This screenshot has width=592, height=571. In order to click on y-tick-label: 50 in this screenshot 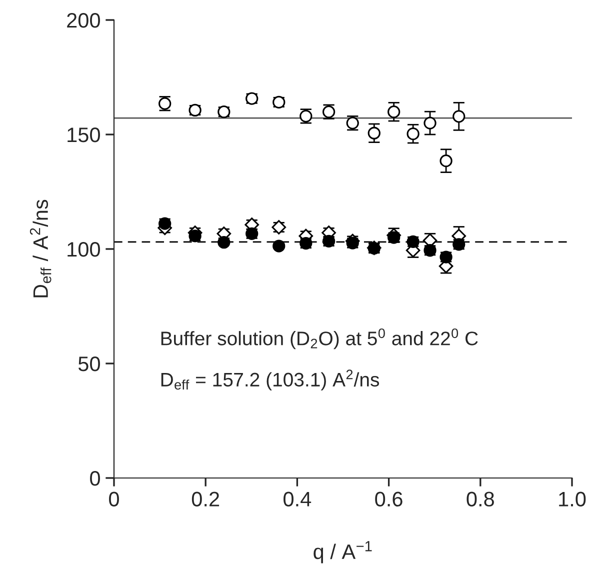, I will do `click(89, 364)`.